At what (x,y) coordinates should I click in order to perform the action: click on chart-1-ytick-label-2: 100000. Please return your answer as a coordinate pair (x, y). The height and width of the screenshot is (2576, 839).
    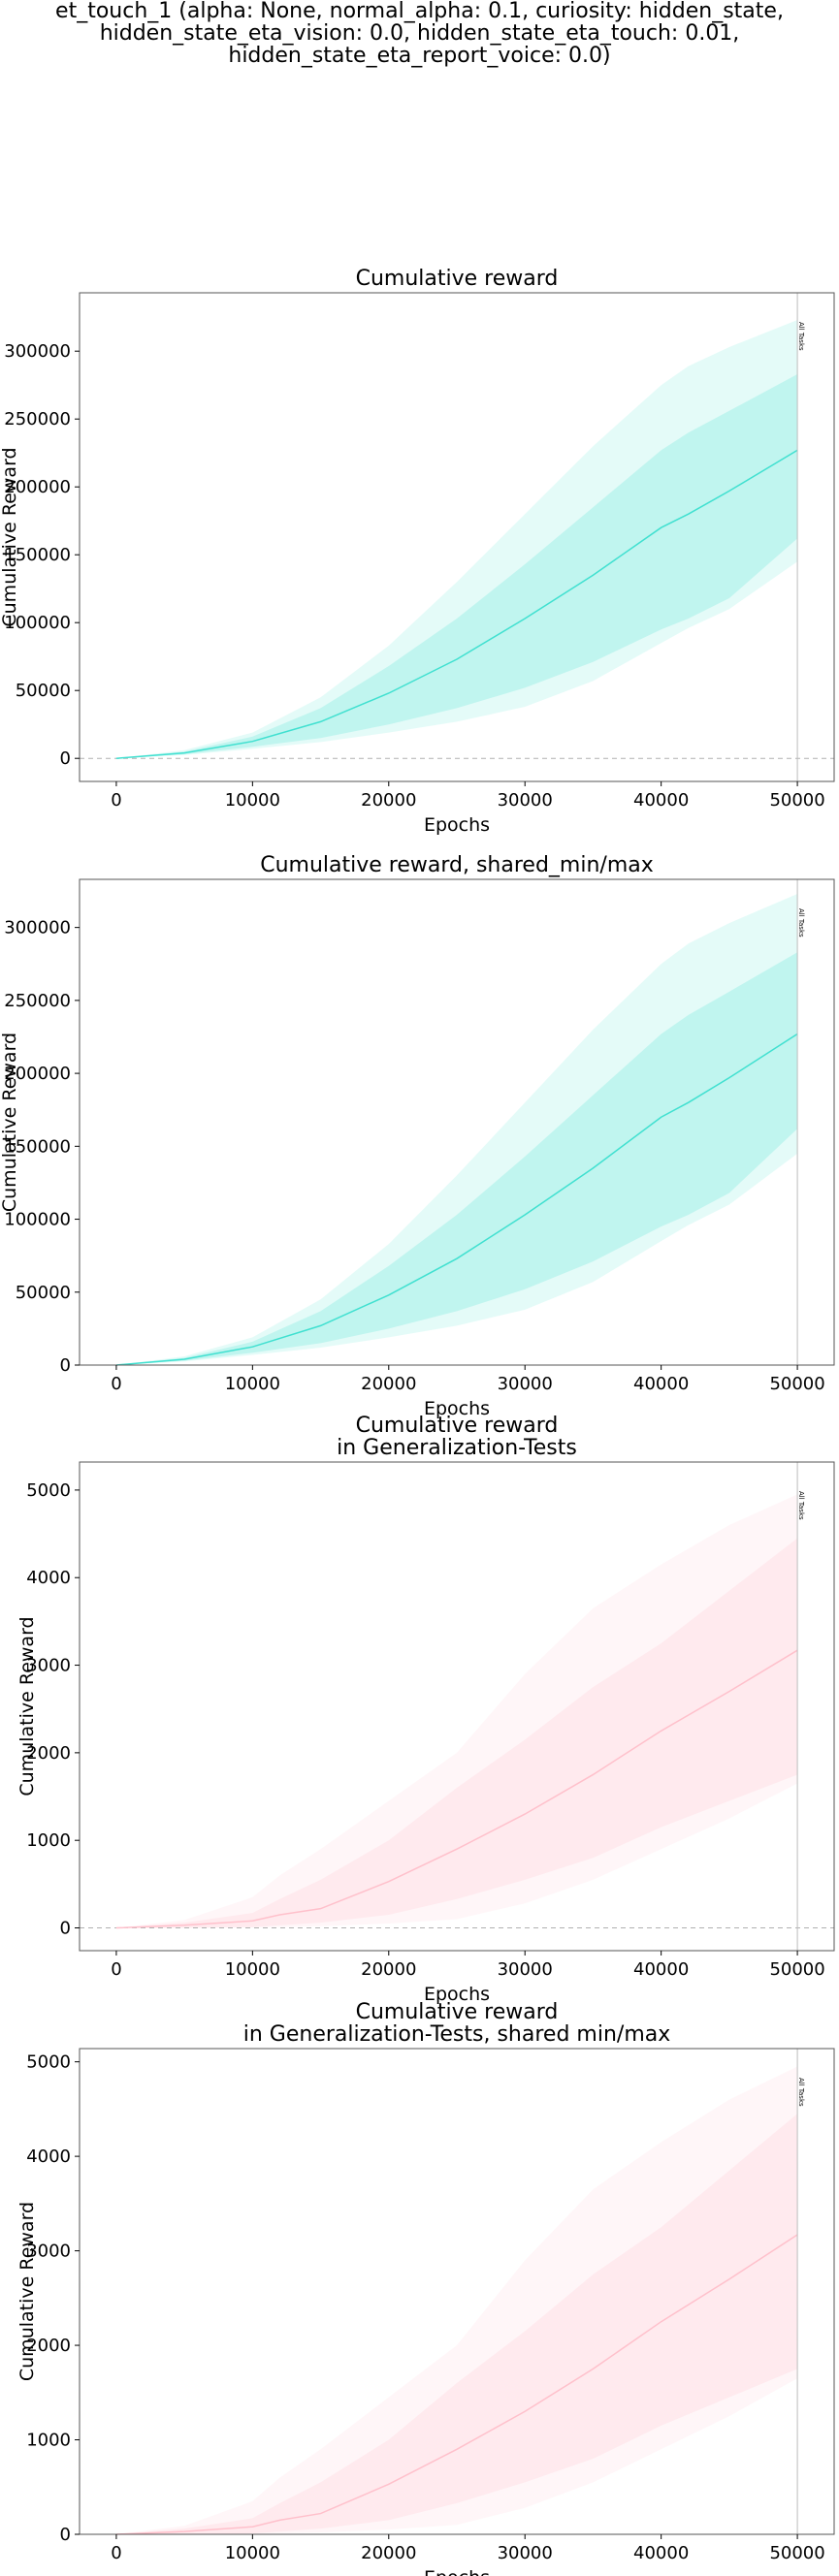
    Looking at the image, I should click on (37, 1220).